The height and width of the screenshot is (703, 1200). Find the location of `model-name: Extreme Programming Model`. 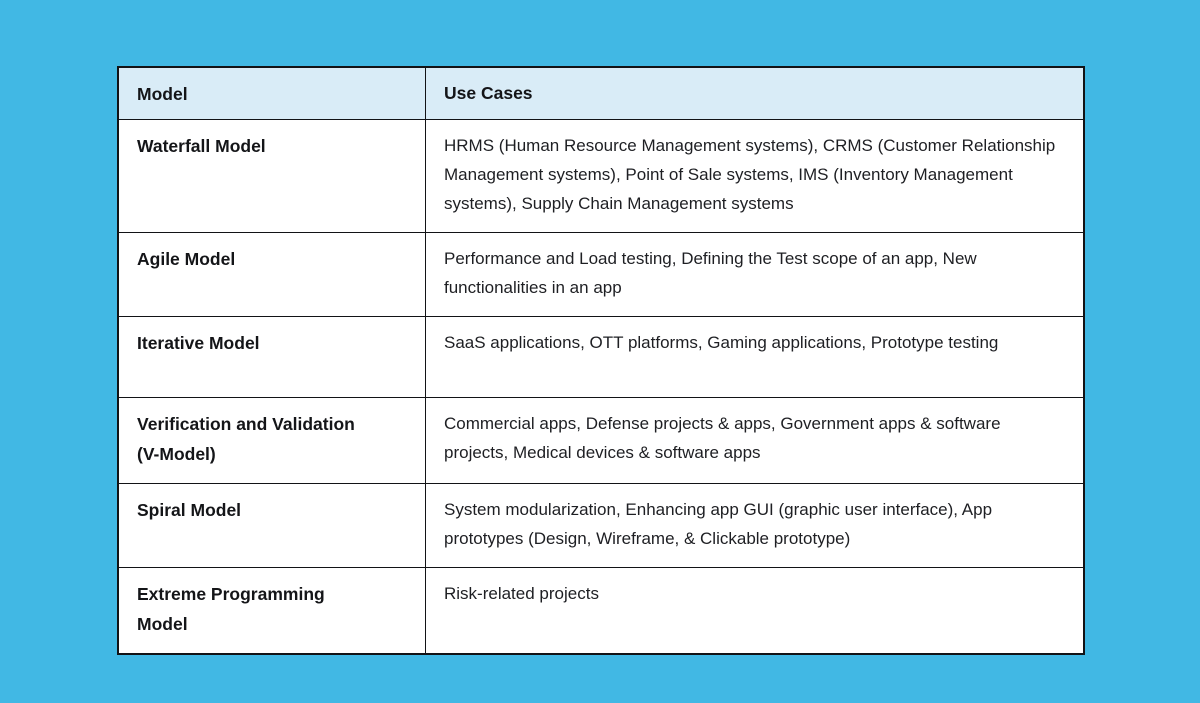

model-name: Extreme Programming Model is located at coordinates (272, 610).